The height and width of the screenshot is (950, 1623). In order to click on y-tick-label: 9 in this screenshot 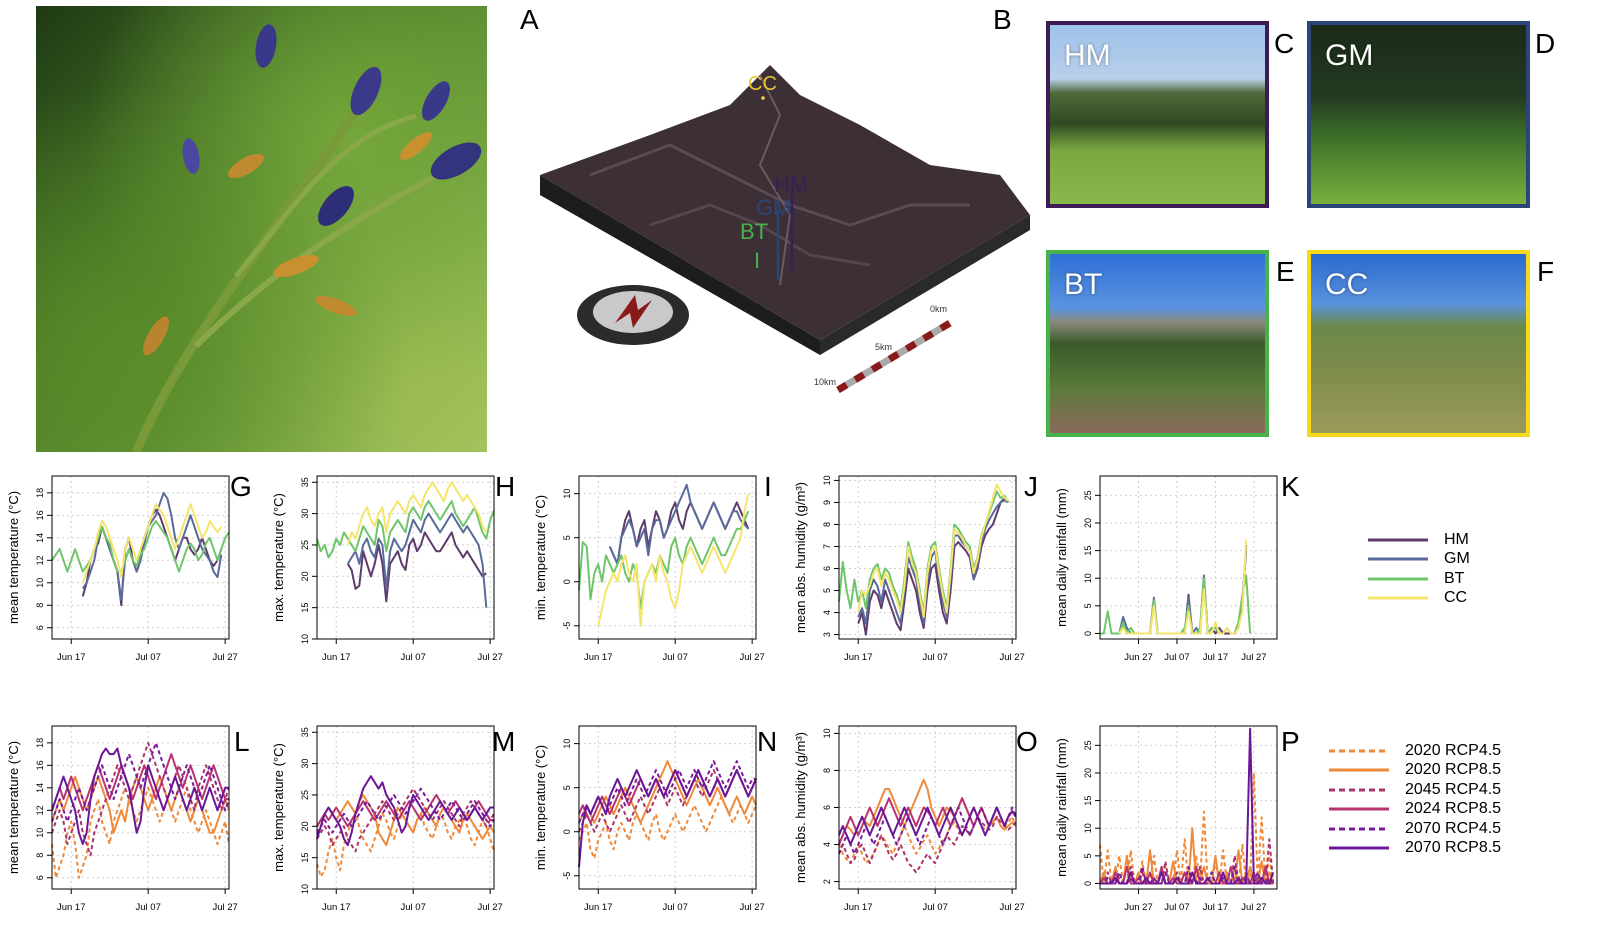, I will do `click(827, 502)`.